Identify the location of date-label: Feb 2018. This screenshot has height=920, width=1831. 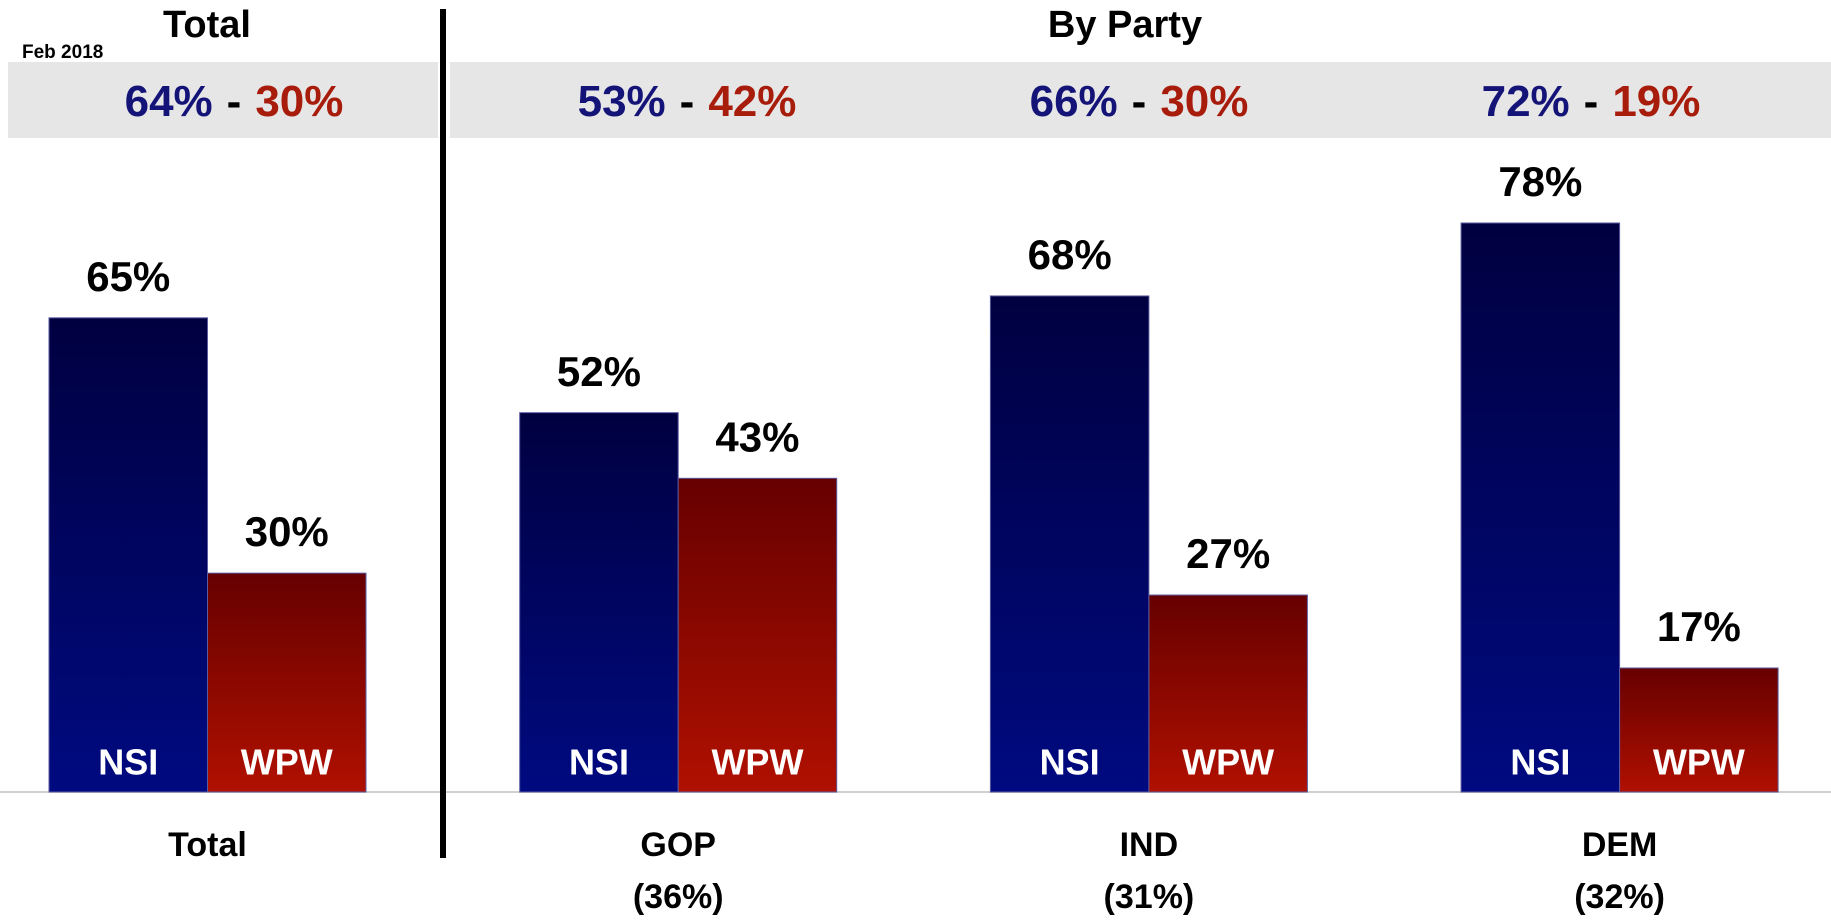
(62, 52).